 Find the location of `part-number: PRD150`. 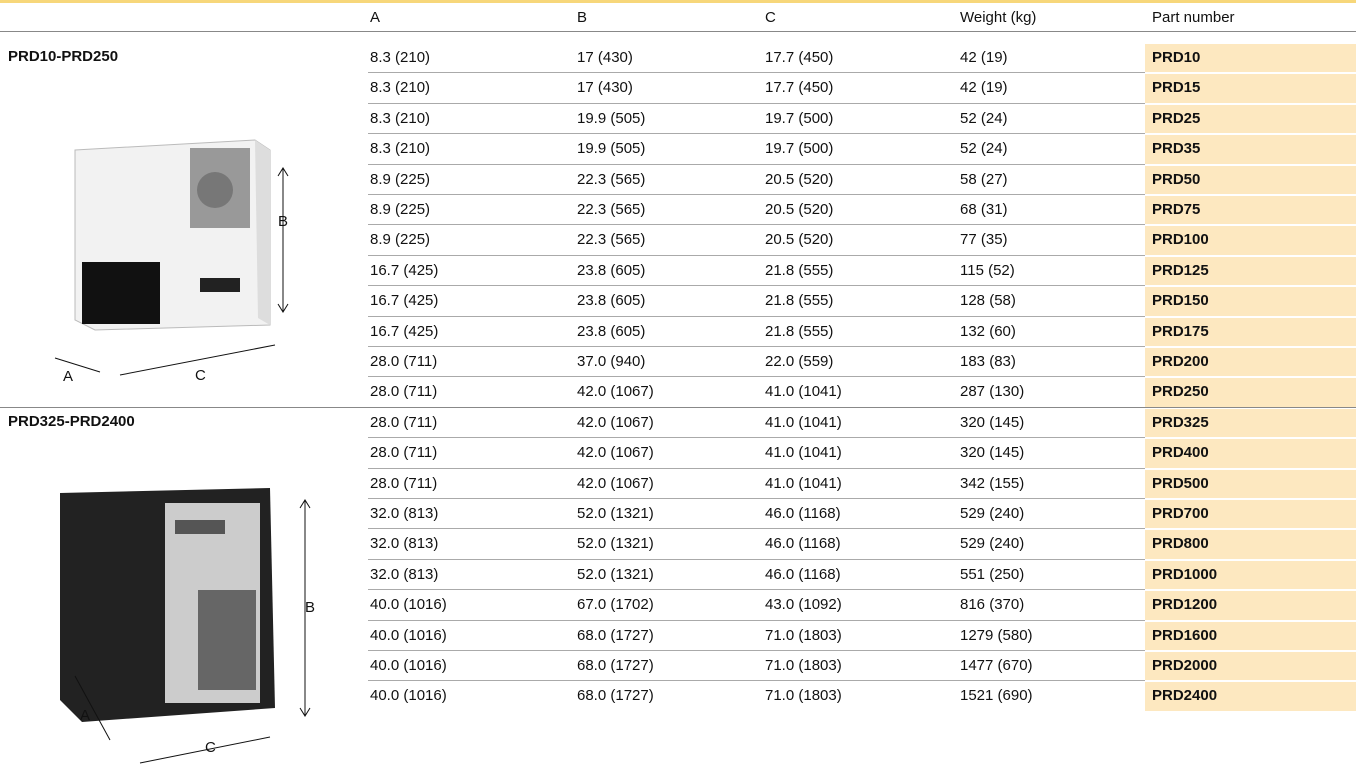

part-number: PRD150 is located at coordinates (1180, 301).